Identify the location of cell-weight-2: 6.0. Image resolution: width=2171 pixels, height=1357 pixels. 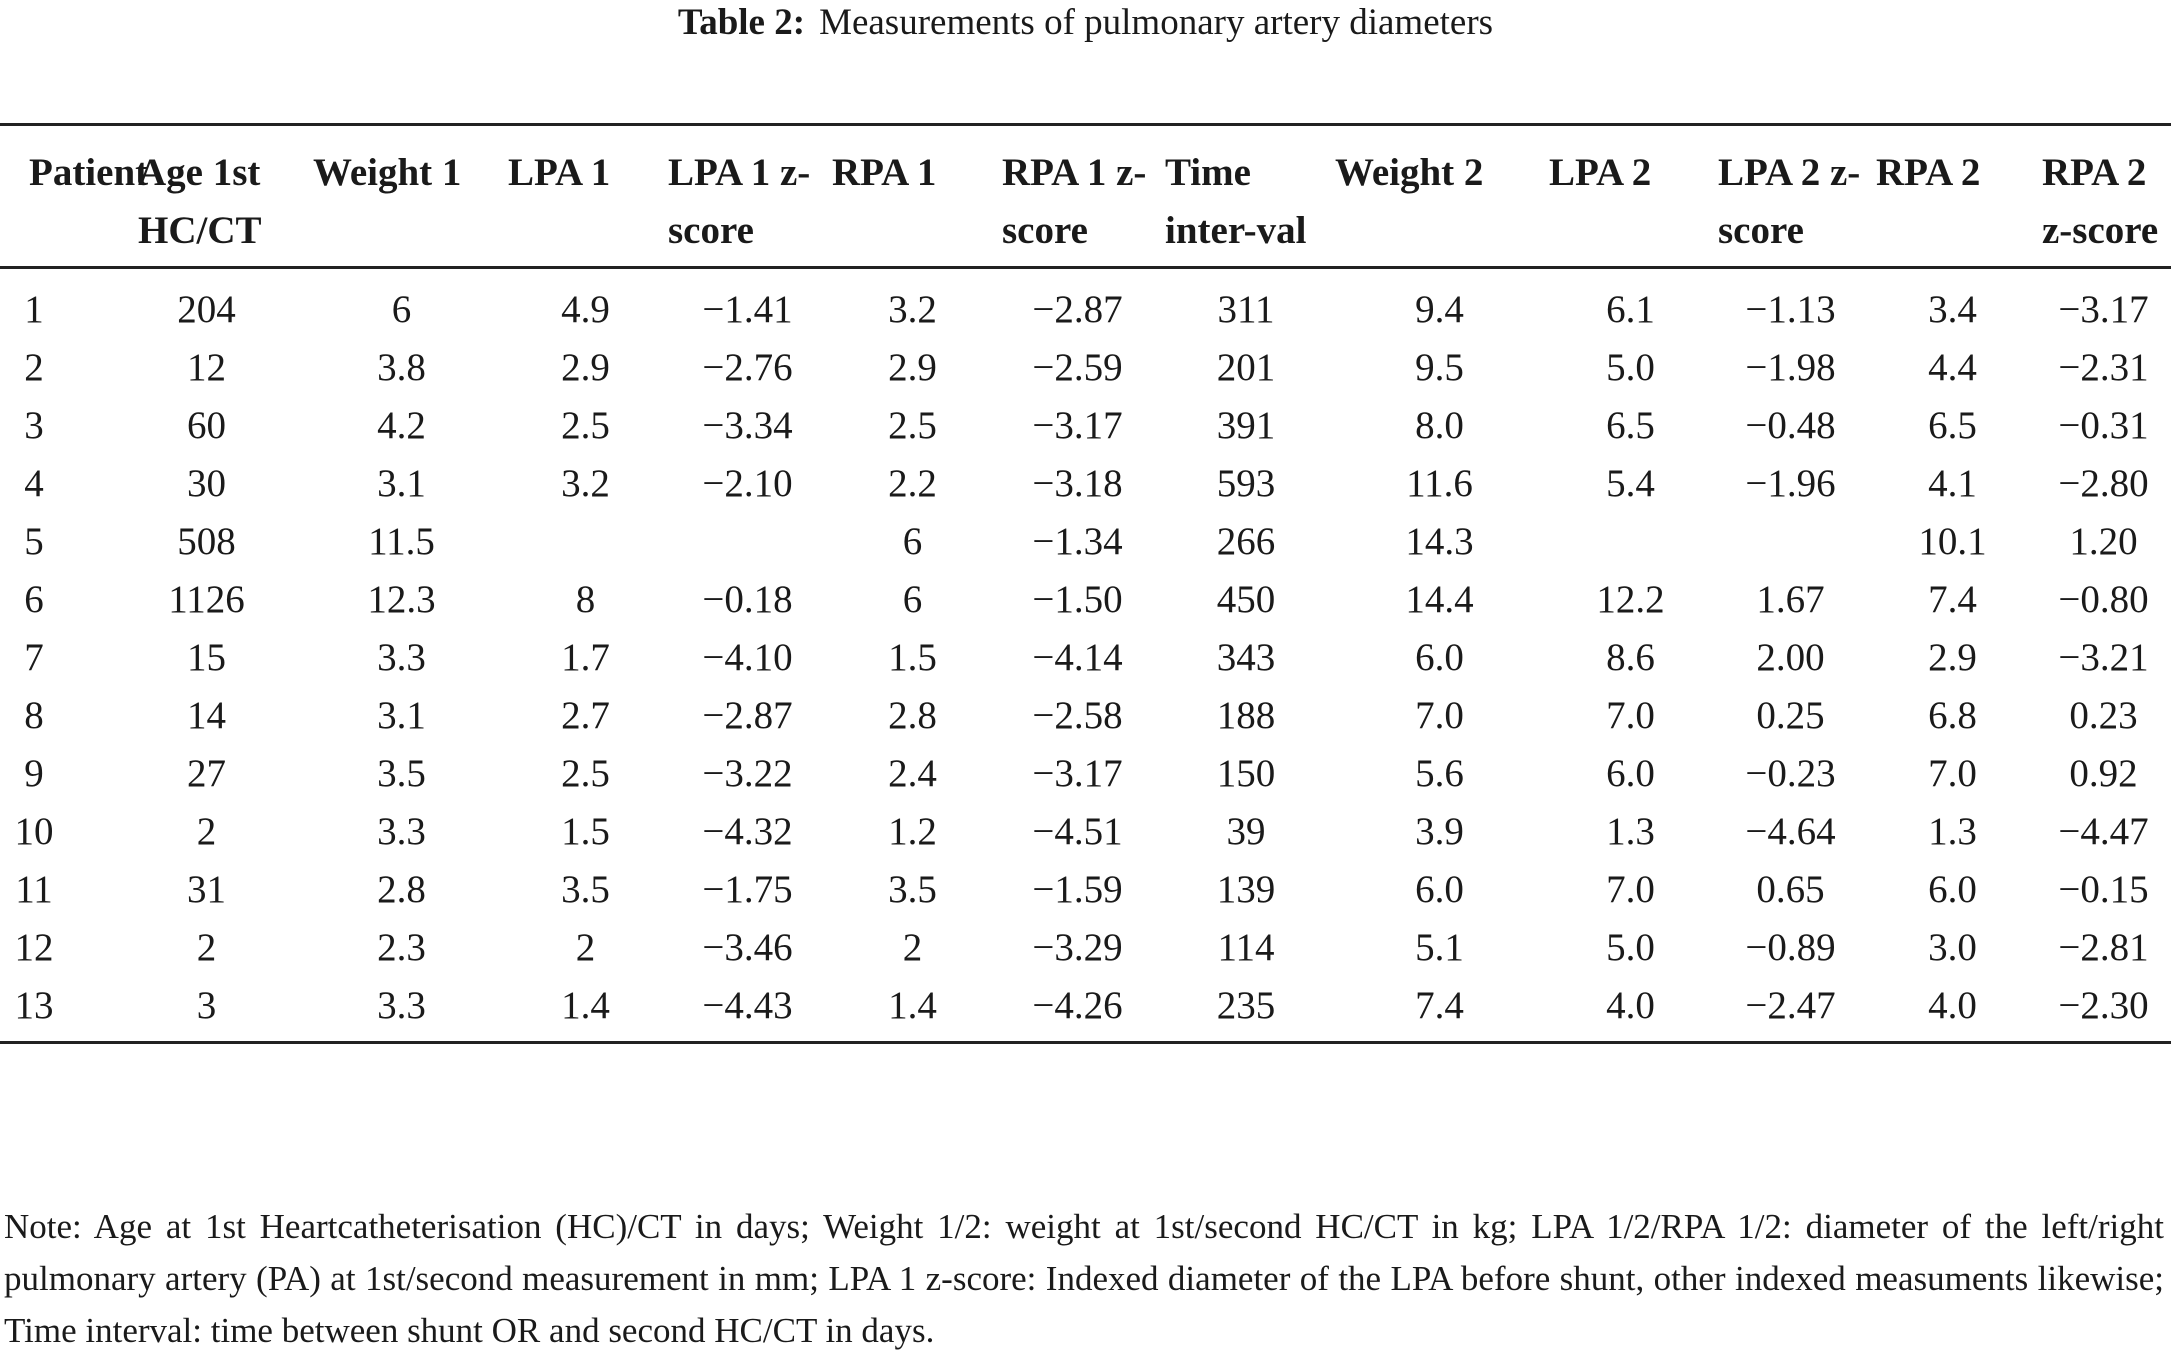
(1439, 657).